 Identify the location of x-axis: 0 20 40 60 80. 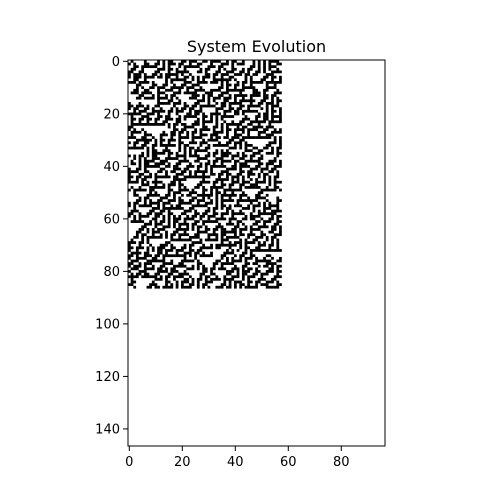
(237, 458).